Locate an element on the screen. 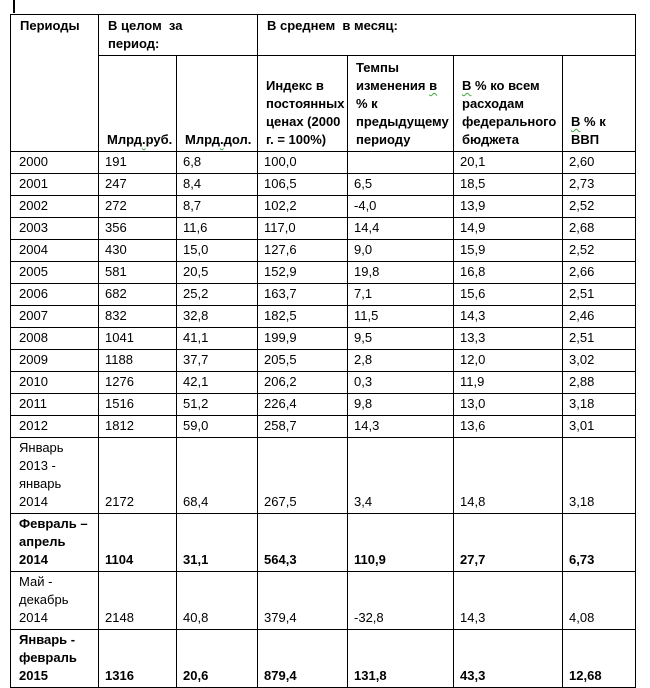  value-cell: 6,8 is located at coordinates (217, 162).